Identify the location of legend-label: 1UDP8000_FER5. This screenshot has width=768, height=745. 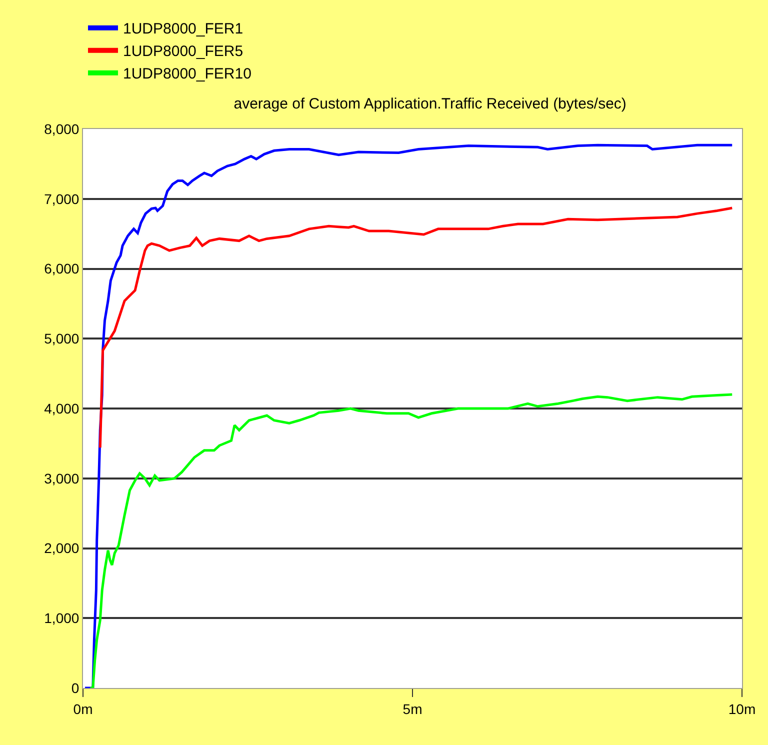
(183, 51).